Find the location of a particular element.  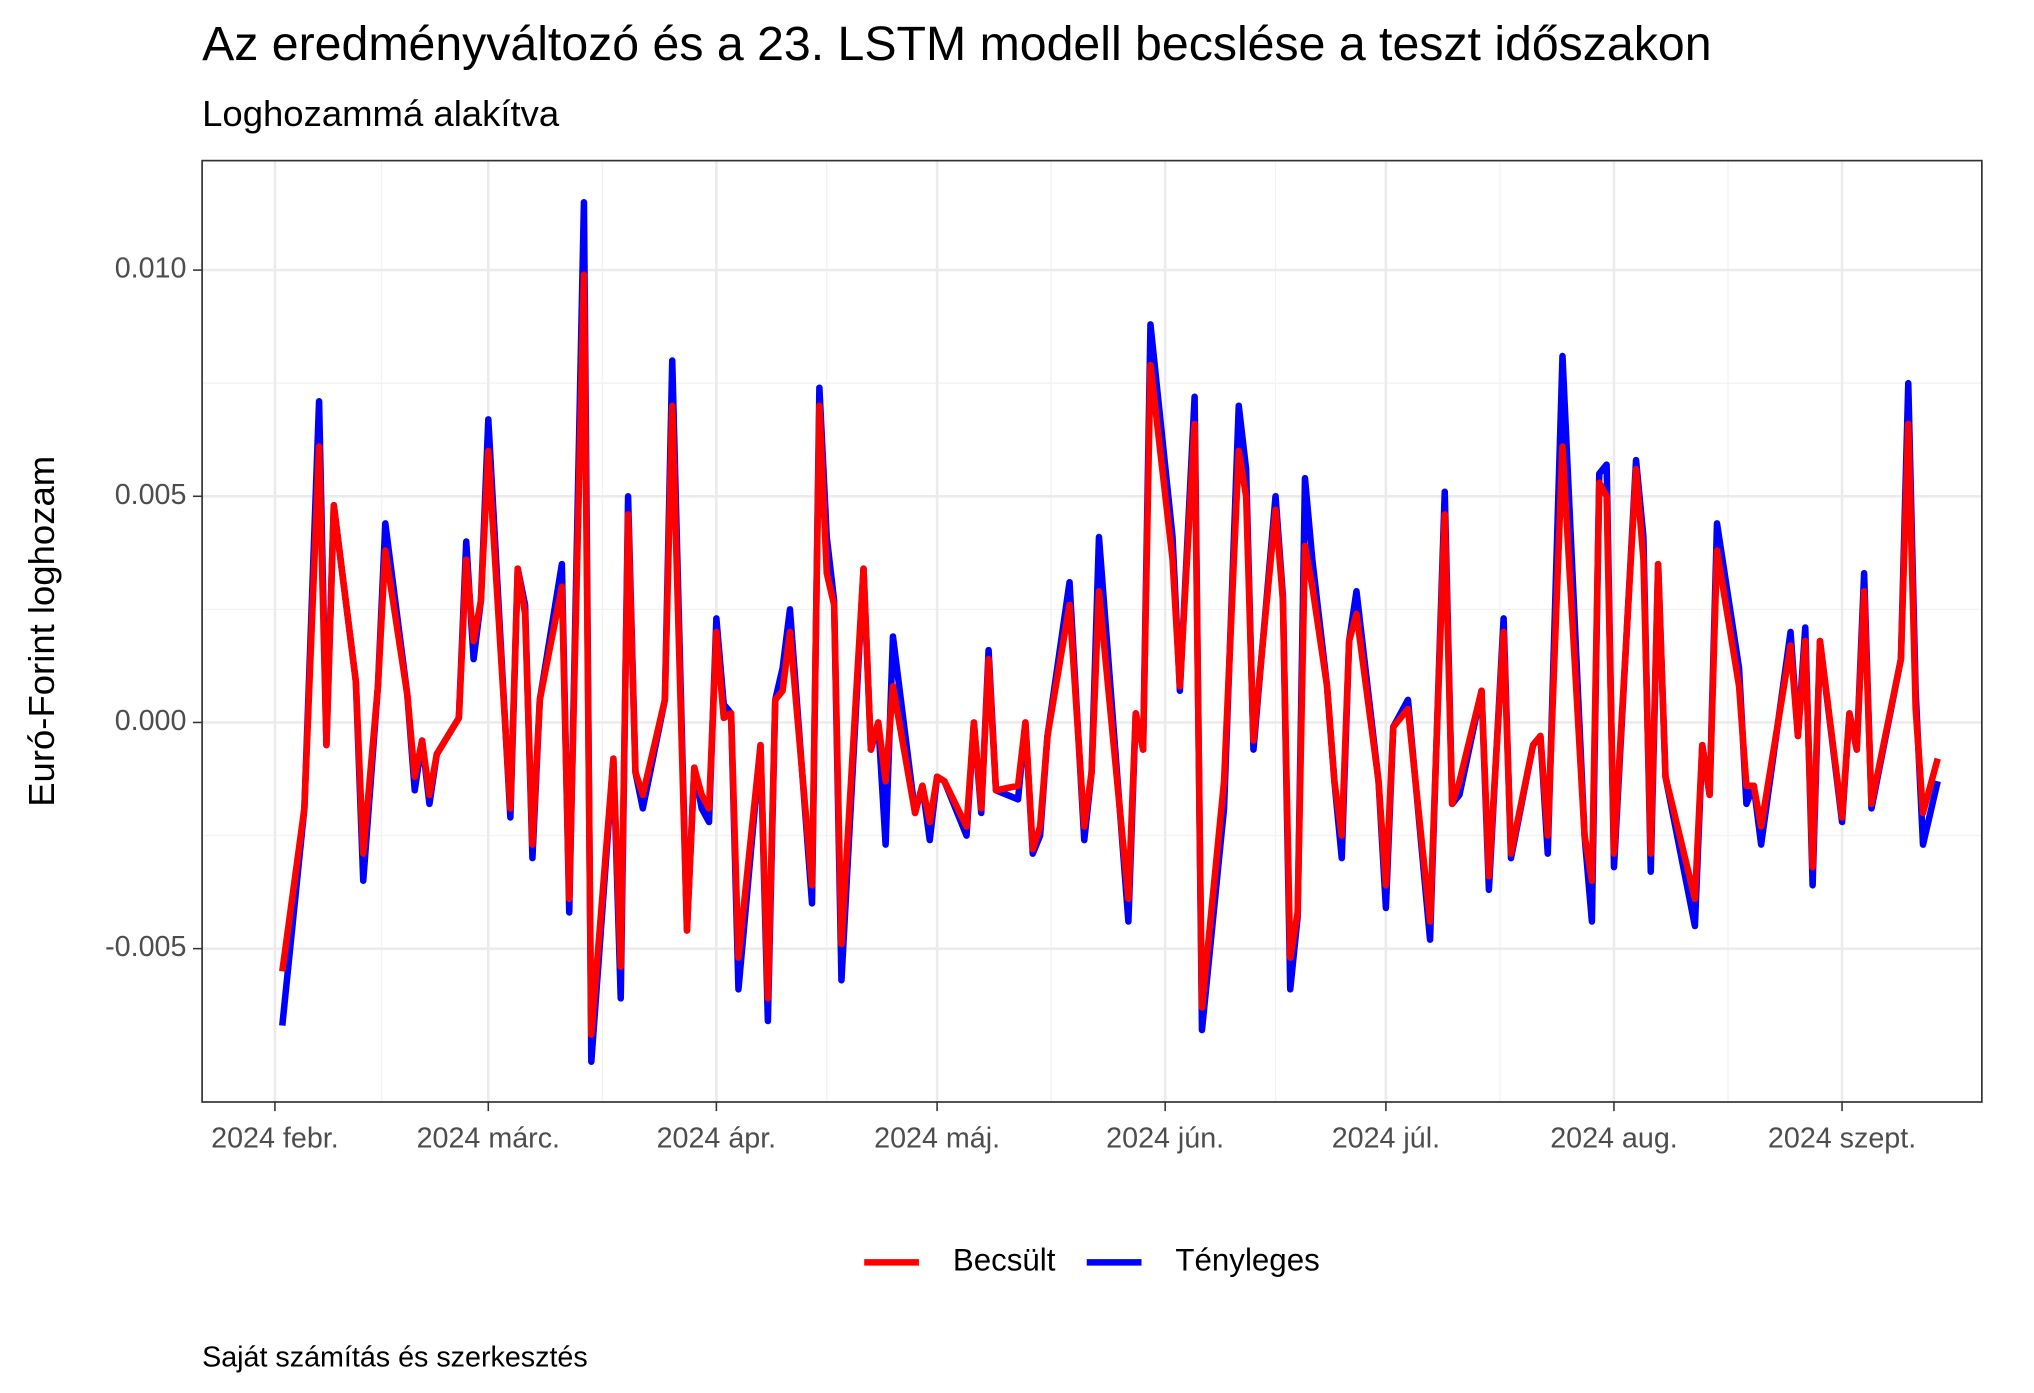

x-tick-label: 2024 febr. is located at coordinates (275, 1138).